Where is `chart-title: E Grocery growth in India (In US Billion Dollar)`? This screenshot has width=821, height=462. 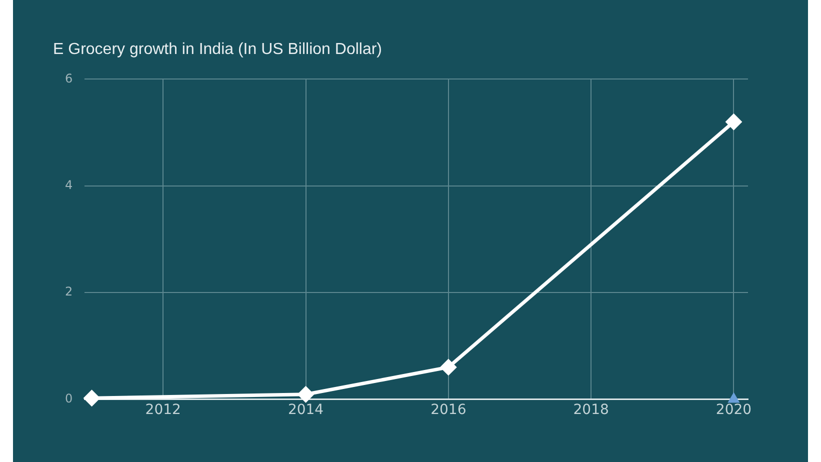
chart-title: E Grocery growth in India (In US Billion Dollar) is located at coordinates (217, 49).